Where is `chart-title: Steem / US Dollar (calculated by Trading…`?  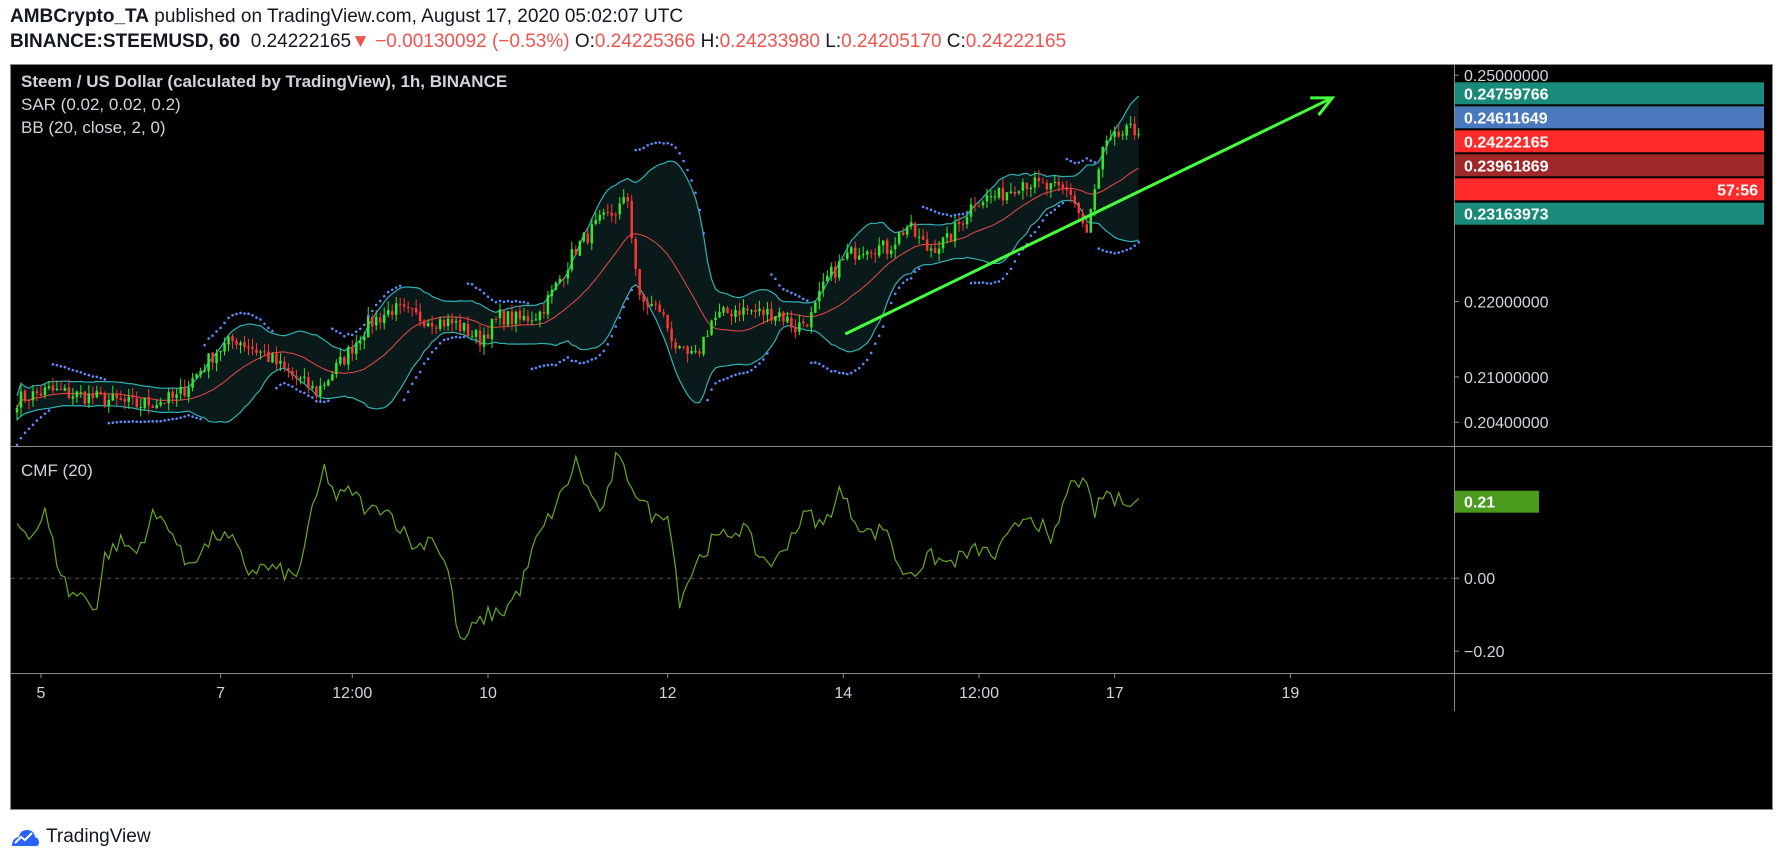 chart-title: Steem / US Dollar (calculated by Trading… is located at coordinates (264, 81).